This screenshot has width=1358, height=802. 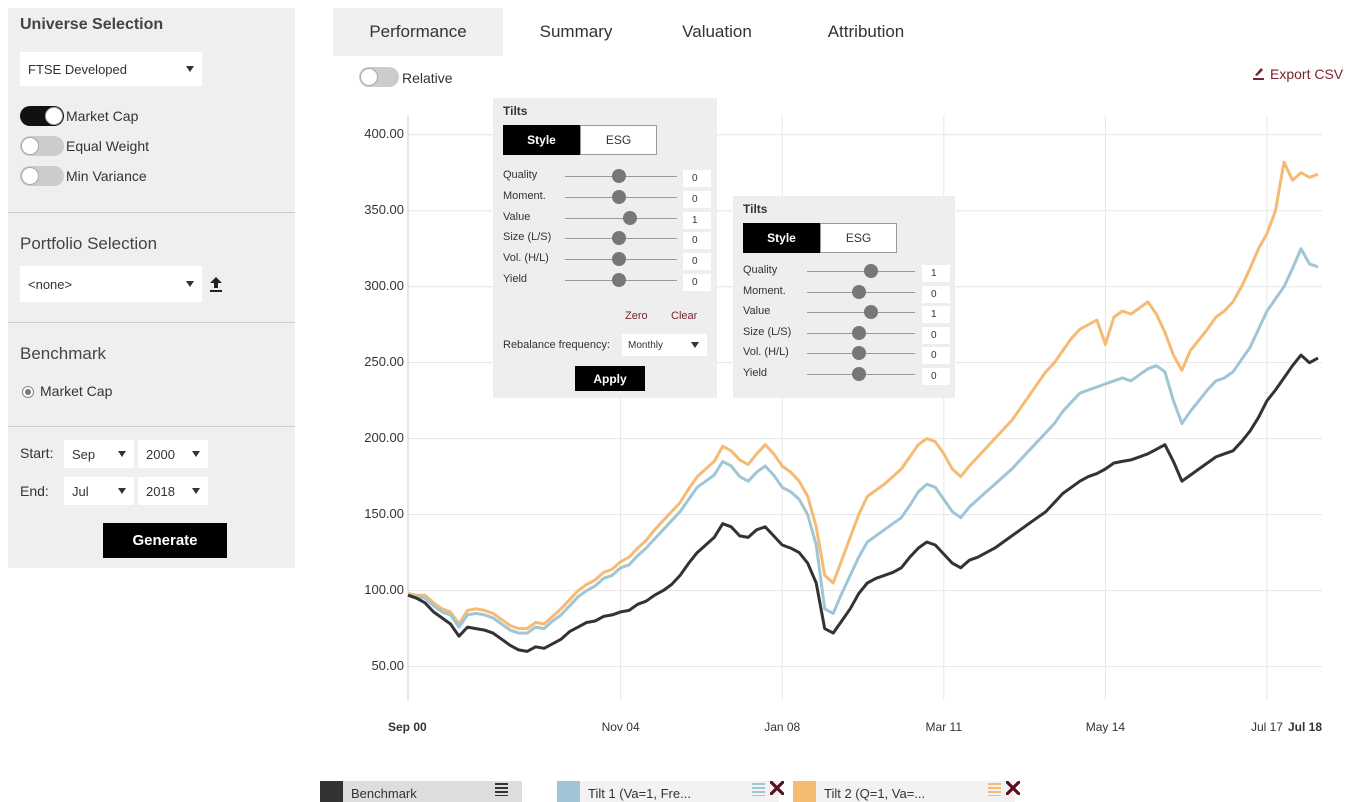 I want to click on select-text: Jul, so click(x=80, y=491).